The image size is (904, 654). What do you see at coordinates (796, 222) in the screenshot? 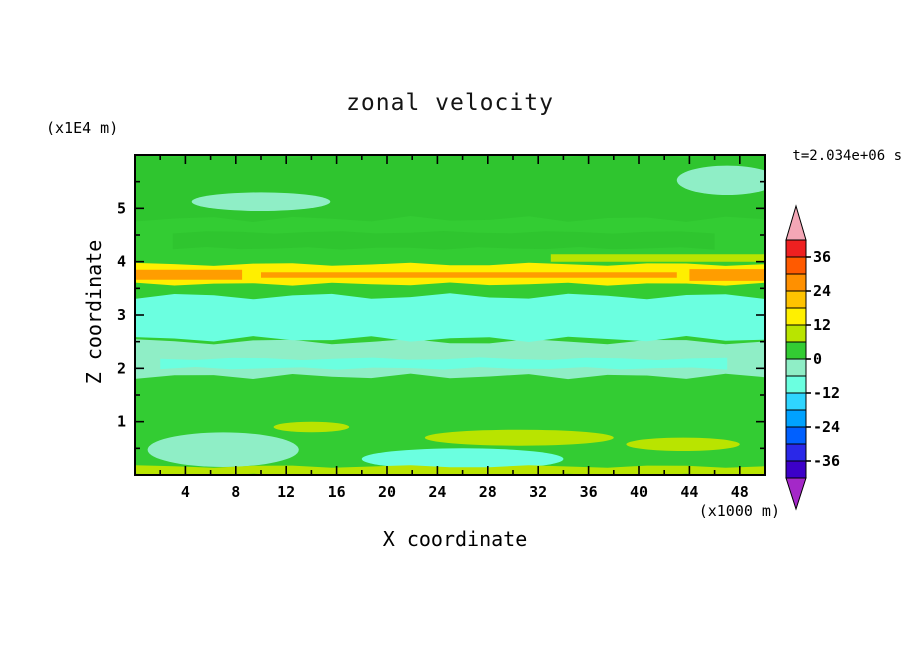
I see `colorbar-arrow-up` at bounding box center [796, 222].